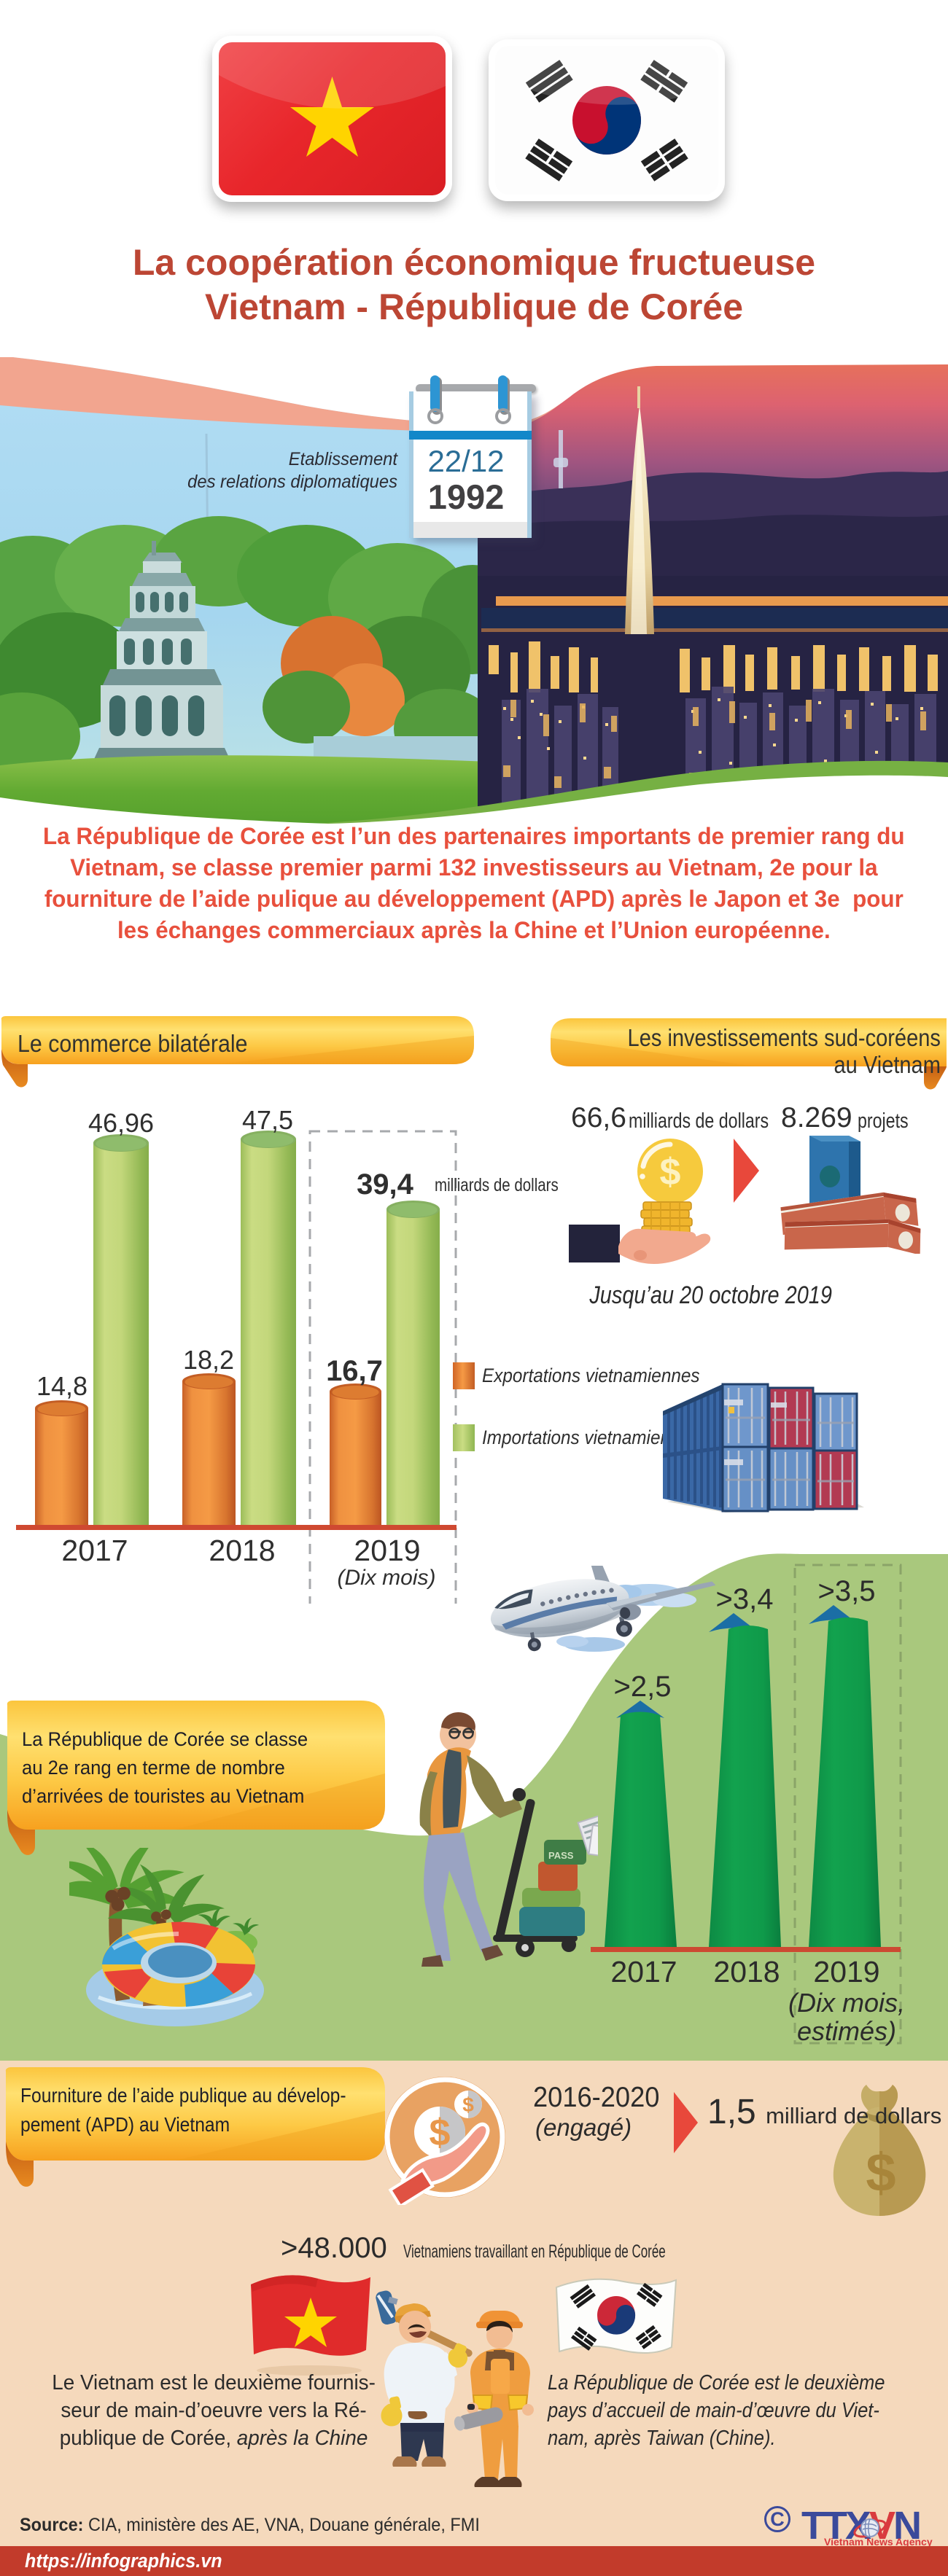 The height and width of the screenshot is (2576, 948). I want to click on svg-text: PASS, so click(561, 1855).